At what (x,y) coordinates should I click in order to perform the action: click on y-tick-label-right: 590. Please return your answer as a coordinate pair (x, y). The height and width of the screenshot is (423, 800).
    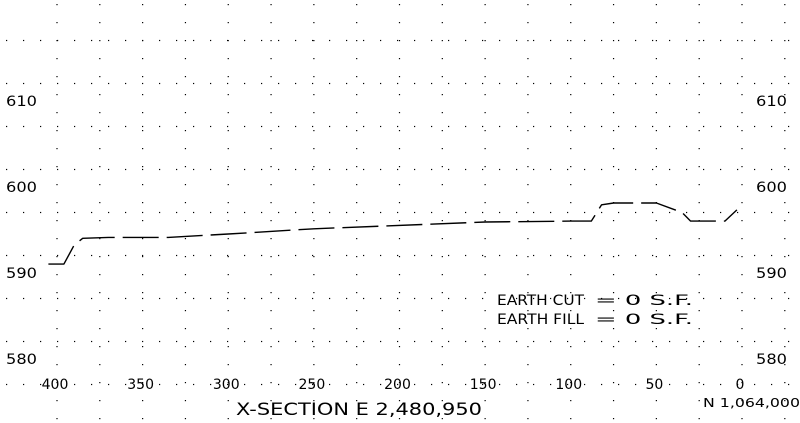
    Looking at the image, I should click on (771, 274).